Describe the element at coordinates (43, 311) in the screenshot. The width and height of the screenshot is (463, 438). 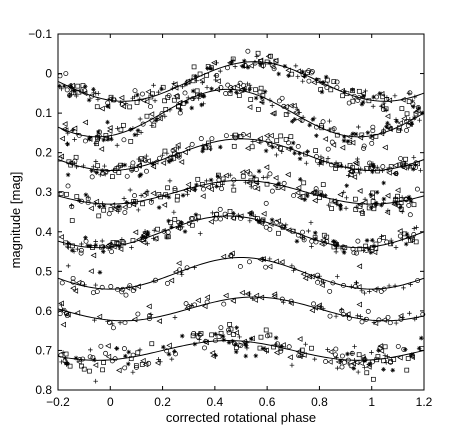
I see `y-tick-label: 0.6` at that location.